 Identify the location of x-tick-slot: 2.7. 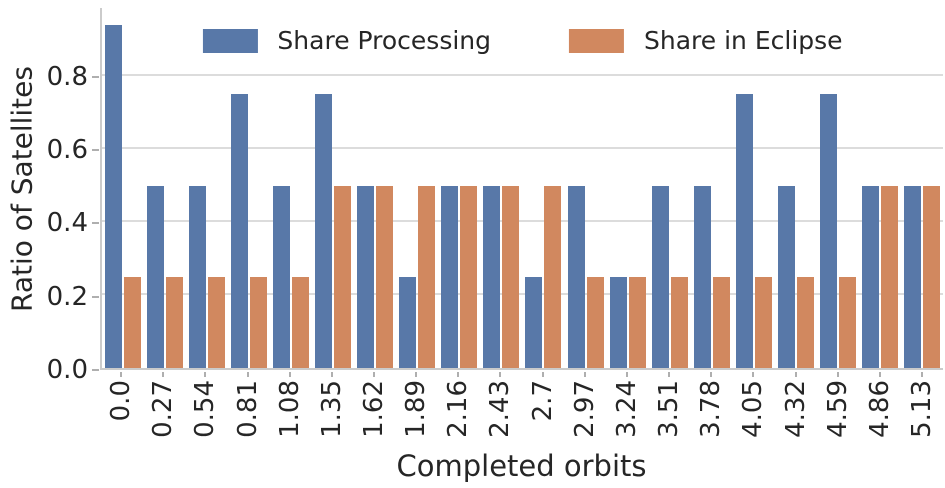
(543, 410).